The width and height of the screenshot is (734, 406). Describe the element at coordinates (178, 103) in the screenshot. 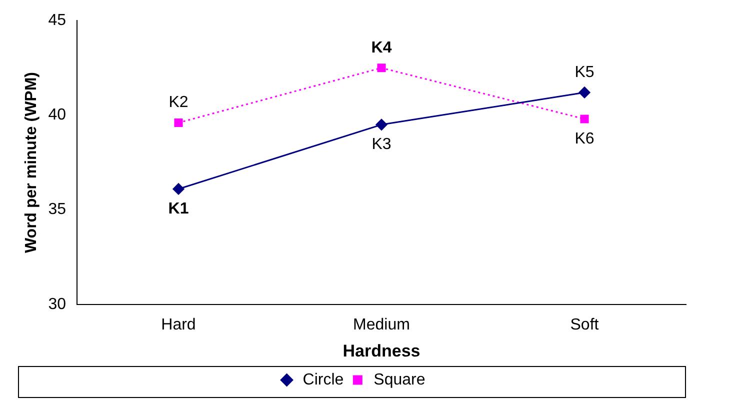

I see `annotation: K2` at that location.